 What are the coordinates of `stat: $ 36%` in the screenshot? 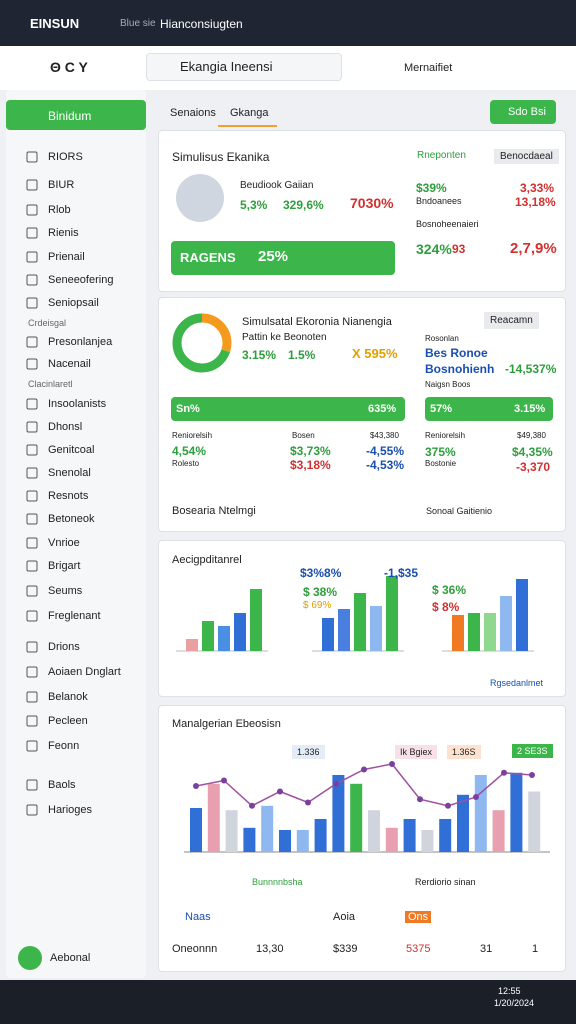 It's located at (449, 590).